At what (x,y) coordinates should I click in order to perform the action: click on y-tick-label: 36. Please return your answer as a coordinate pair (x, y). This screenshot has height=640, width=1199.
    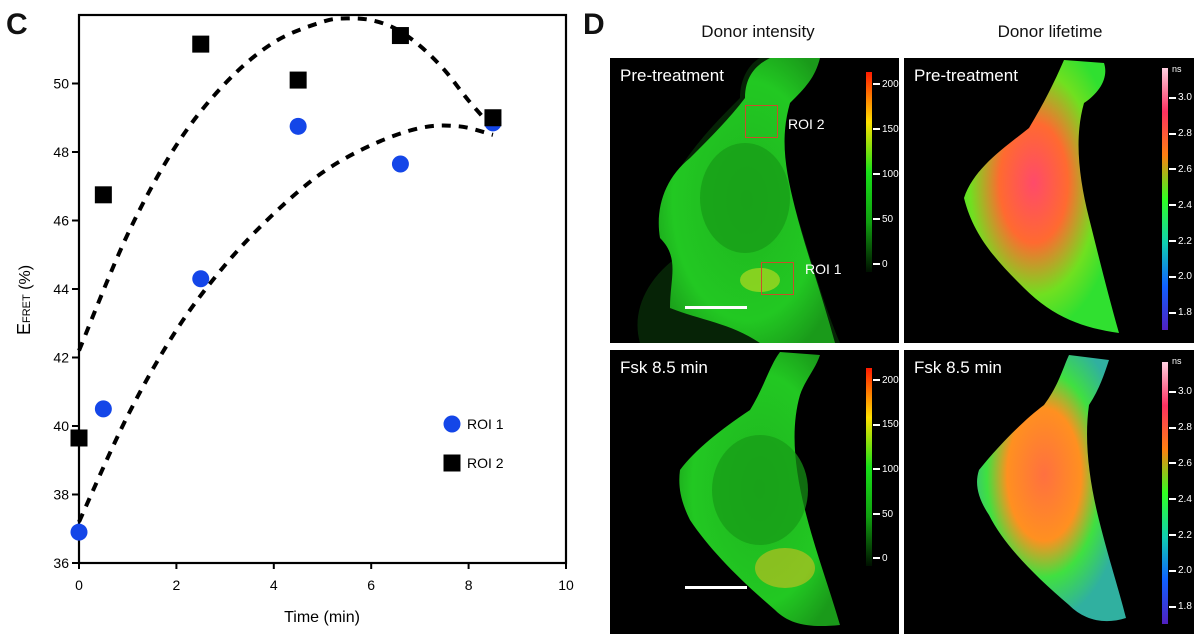
    Looking at the image, I should click on (61, 563).